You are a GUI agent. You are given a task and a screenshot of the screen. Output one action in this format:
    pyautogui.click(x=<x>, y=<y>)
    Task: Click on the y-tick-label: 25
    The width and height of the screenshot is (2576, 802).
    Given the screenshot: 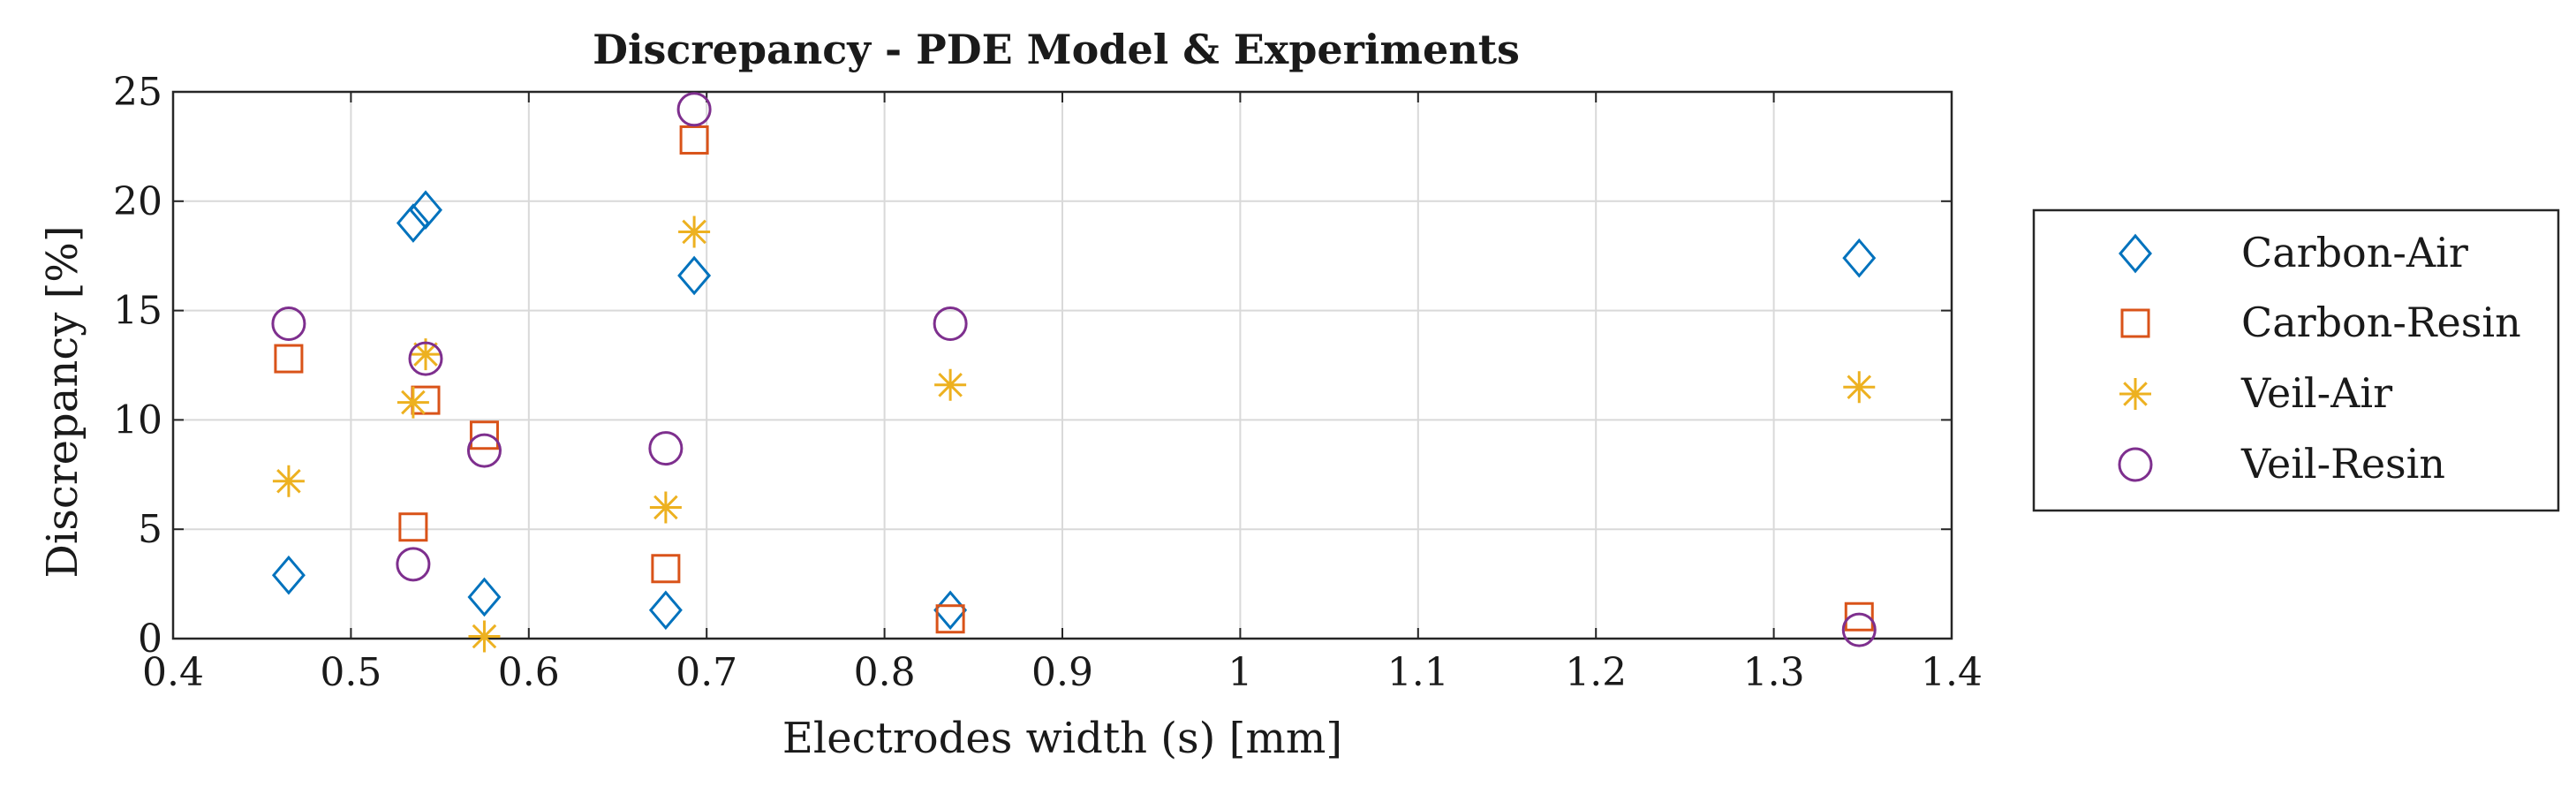 What is the action you would take?
    pyautogui.click(x=137, y=93)
    